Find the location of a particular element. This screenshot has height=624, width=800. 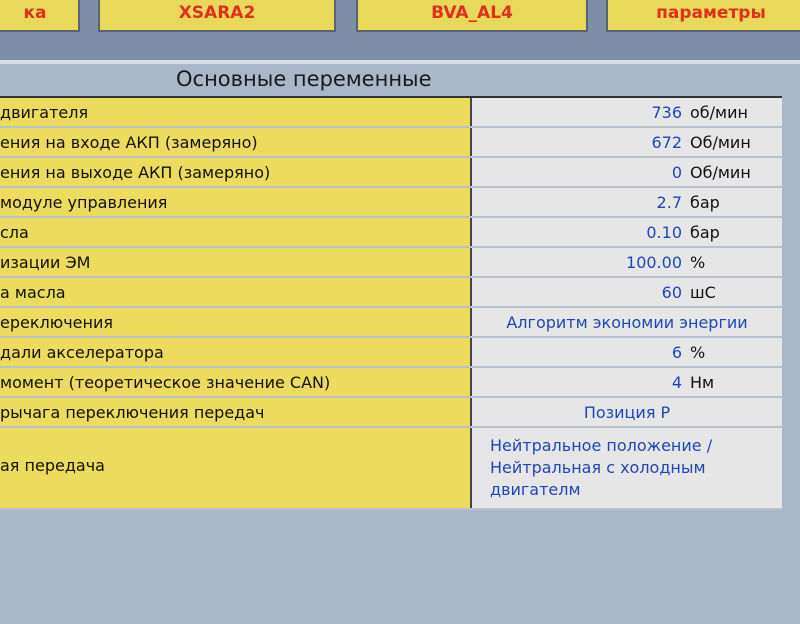

row-value: 4 Нм is located at coordinates (627, 382).